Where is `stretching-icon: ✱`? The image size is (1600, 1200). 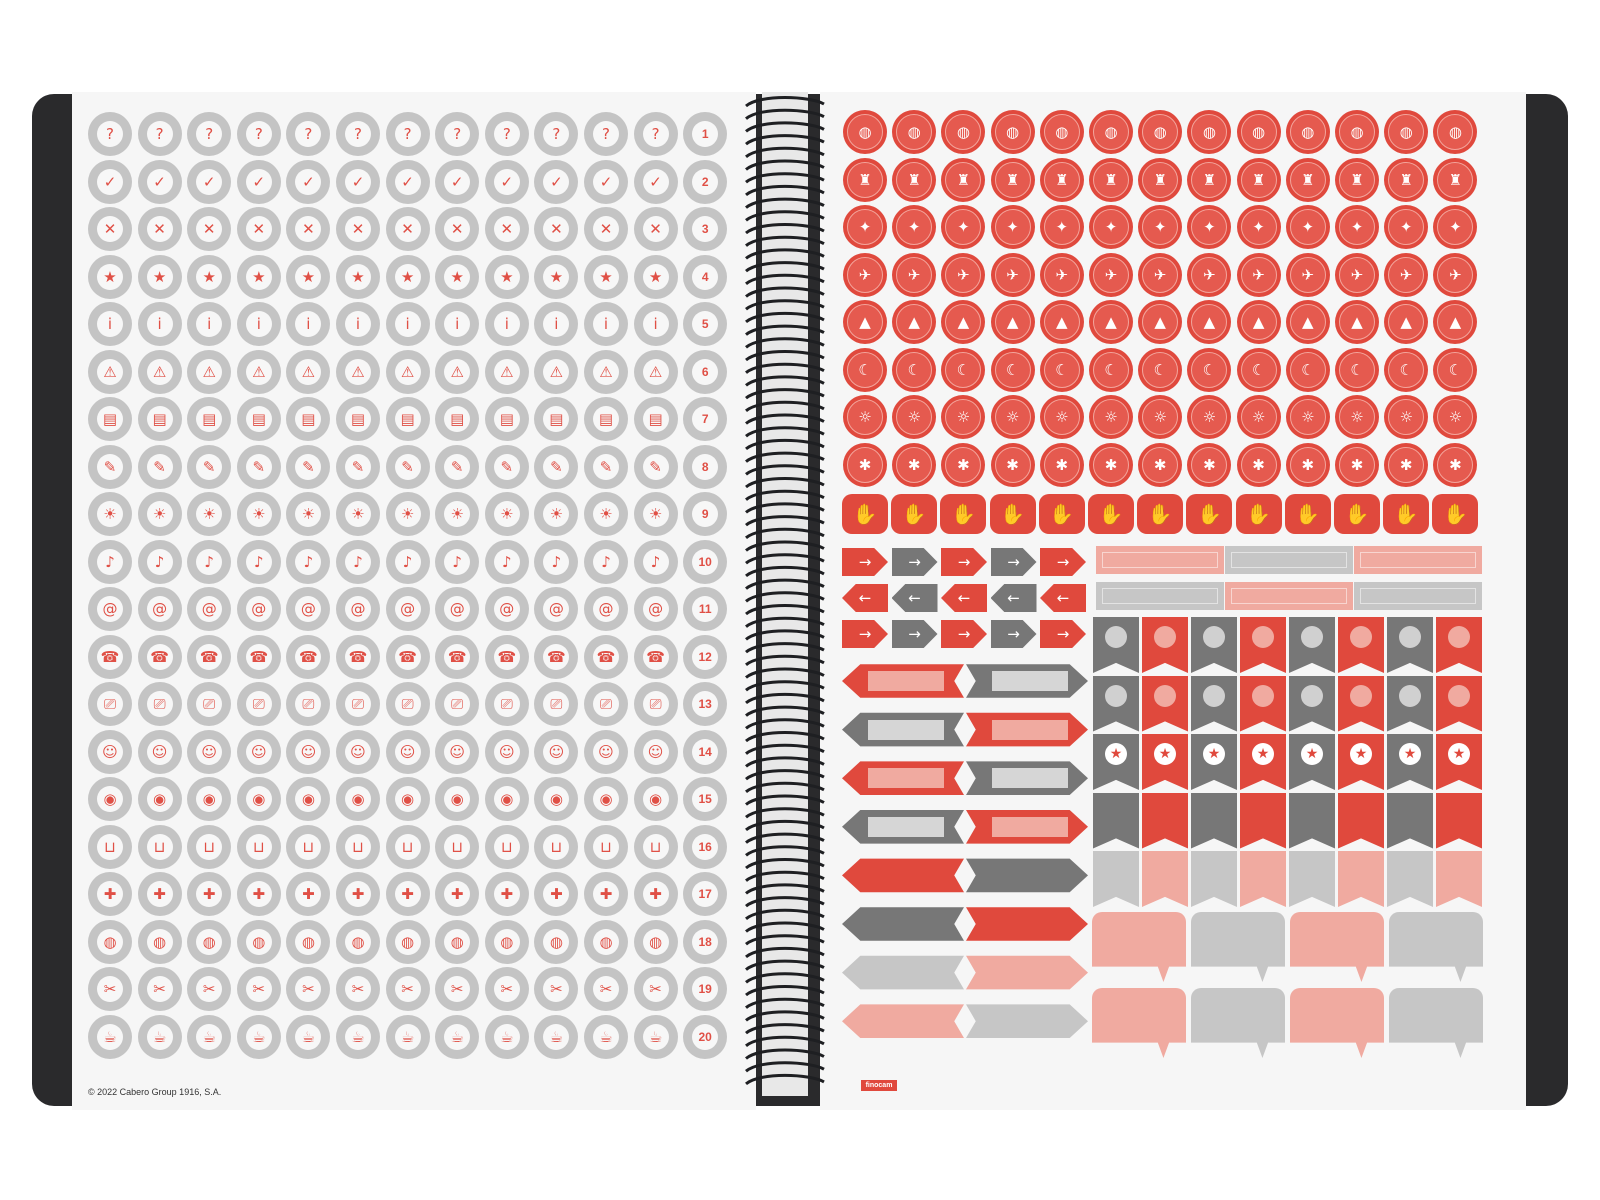 stretching-icon: ✱ is located at coordinates (914, 464).